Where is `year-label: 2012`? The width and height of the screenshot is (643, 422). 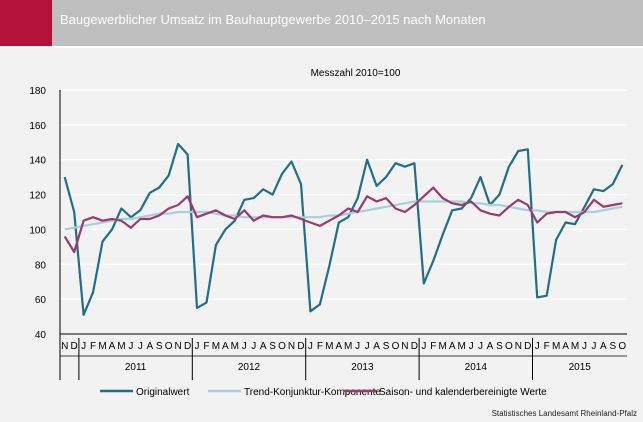
year-label: 2012 is located at coordinates (249, 367).